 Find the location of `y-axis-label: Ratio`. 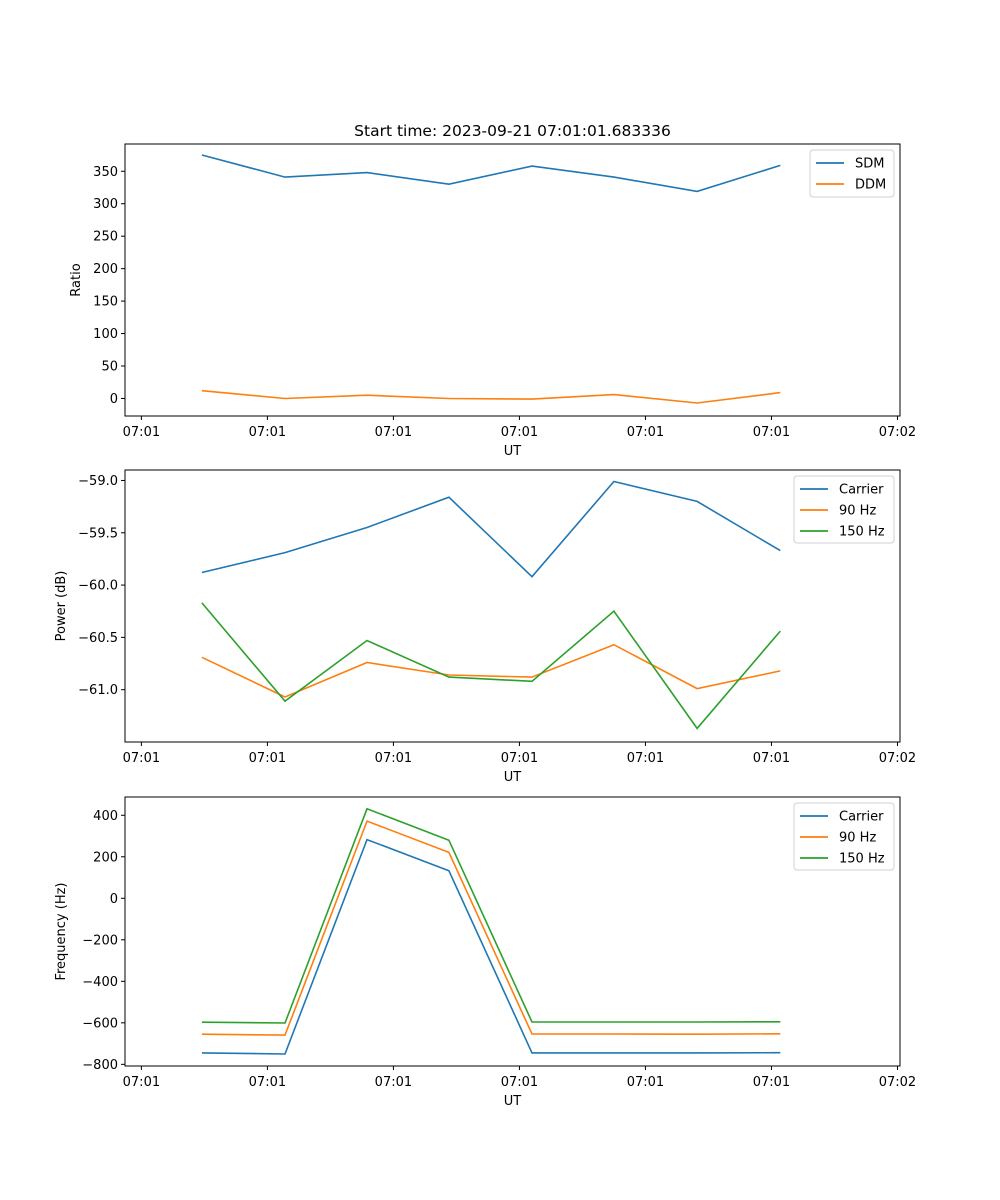

y-axis-label: Ratio is located at coordinates (76, 279).